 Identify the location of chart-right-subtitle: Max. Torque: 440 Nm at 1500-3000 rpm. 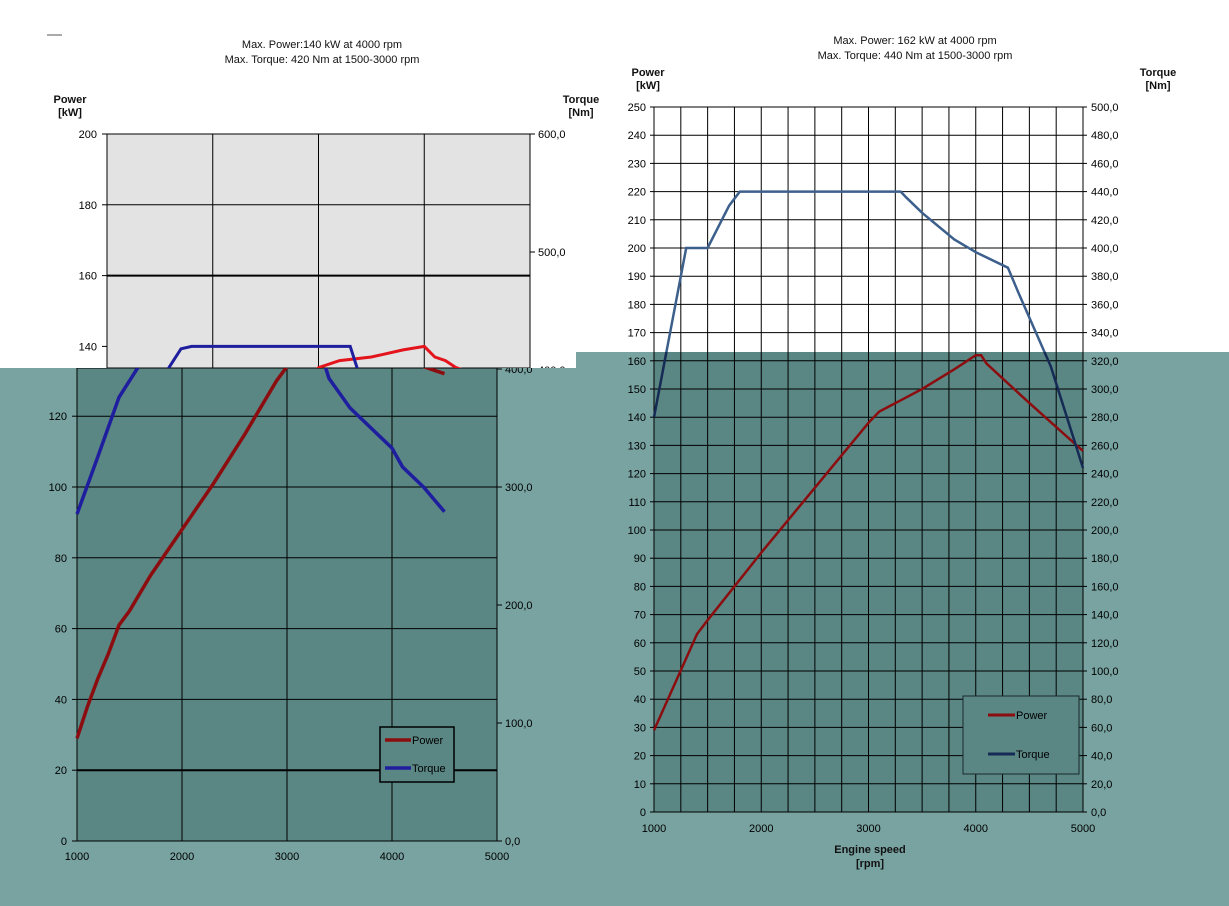
(915, 56).